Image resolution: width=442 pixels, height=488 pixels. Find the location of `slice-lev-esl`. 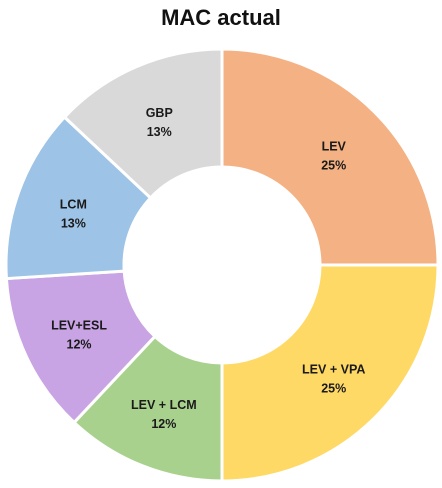

slice-lev-esl is located at coordinates (81, 347).